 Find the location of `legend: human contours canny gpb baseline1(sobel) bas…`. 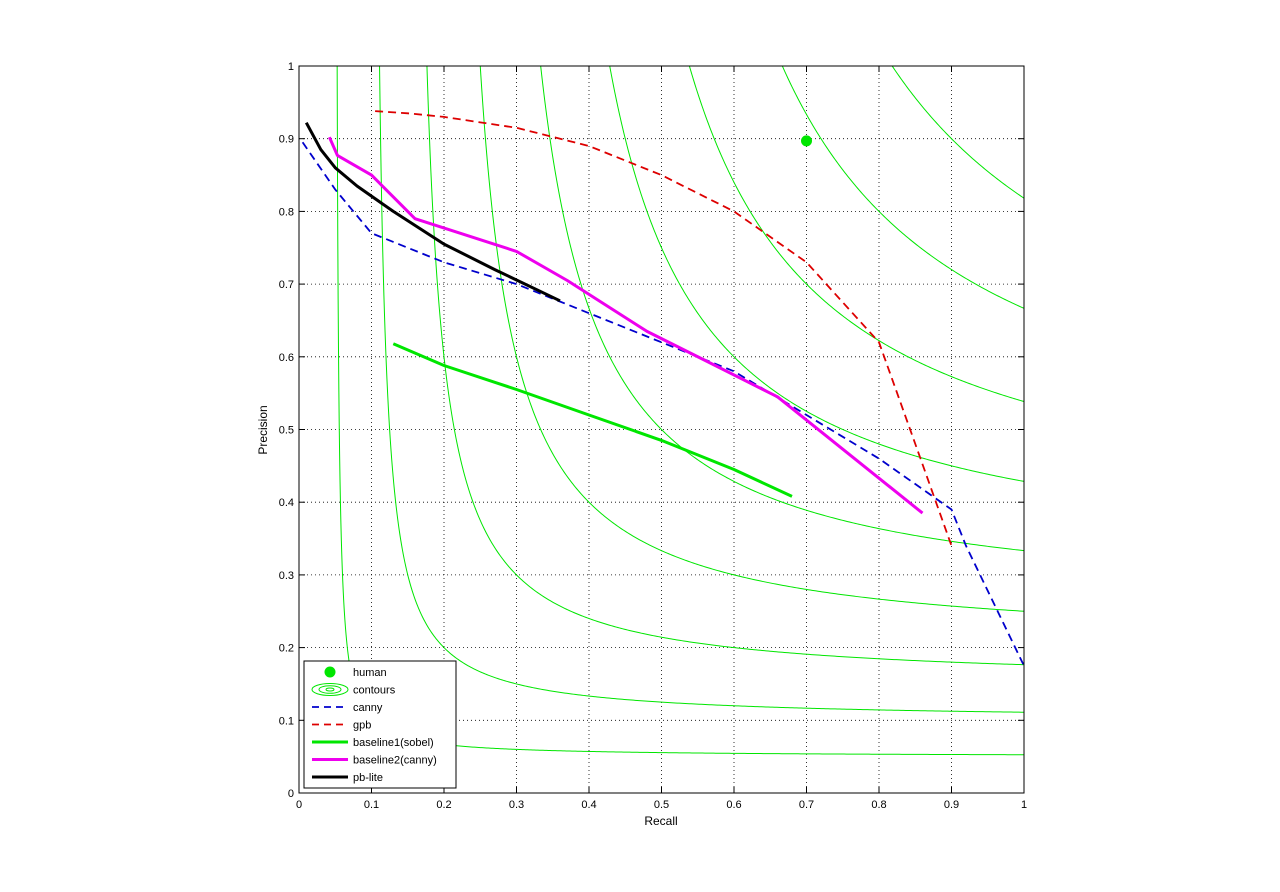

legend: human contours canny gpb baseline1(sobel) bas… is located at coordinates (380, 724).